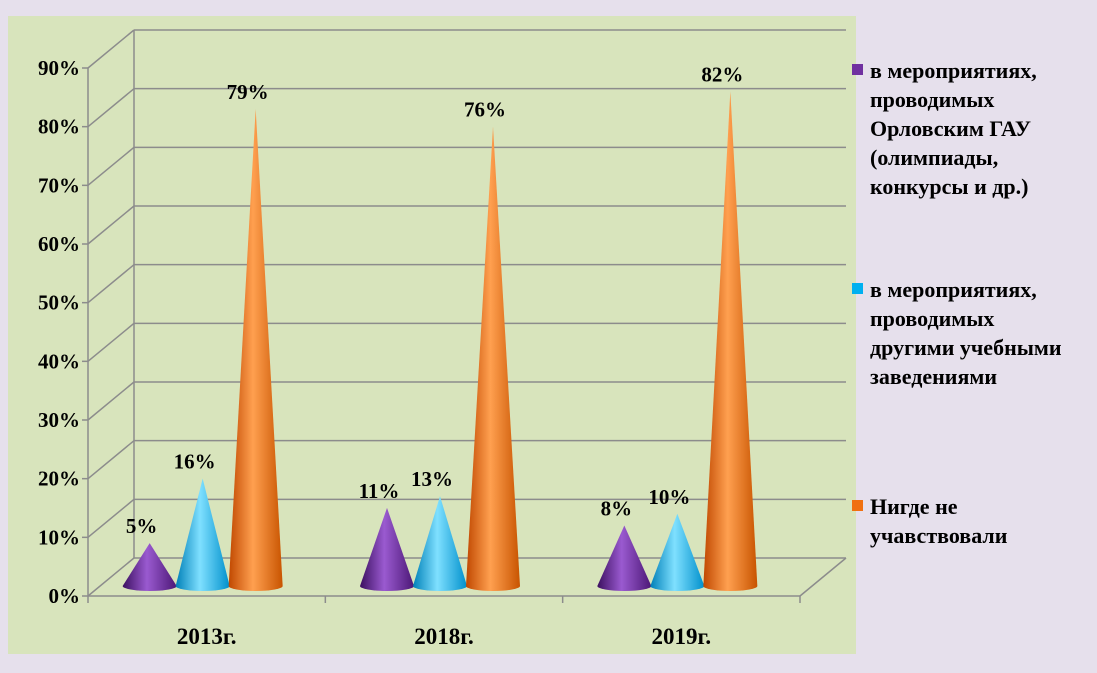  What do you see at coordinates (59, 361) in the screenshot?
I see `y-tick-label: 40%` at bounding box center [59, 361].